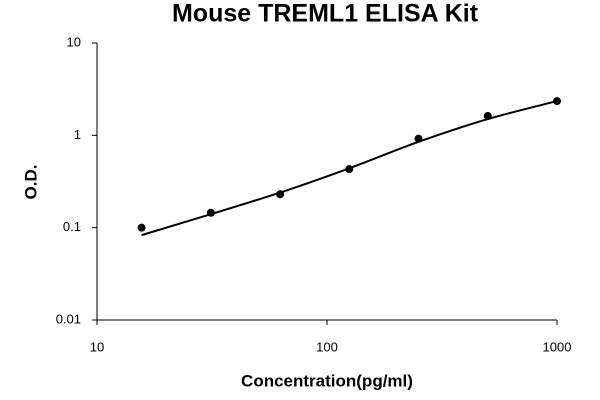 The width and height of the screenshot is (600, 400). Describe the element at coordinates (97, 346) in the screenshot. I see `x-tick-label: 10` at that location.